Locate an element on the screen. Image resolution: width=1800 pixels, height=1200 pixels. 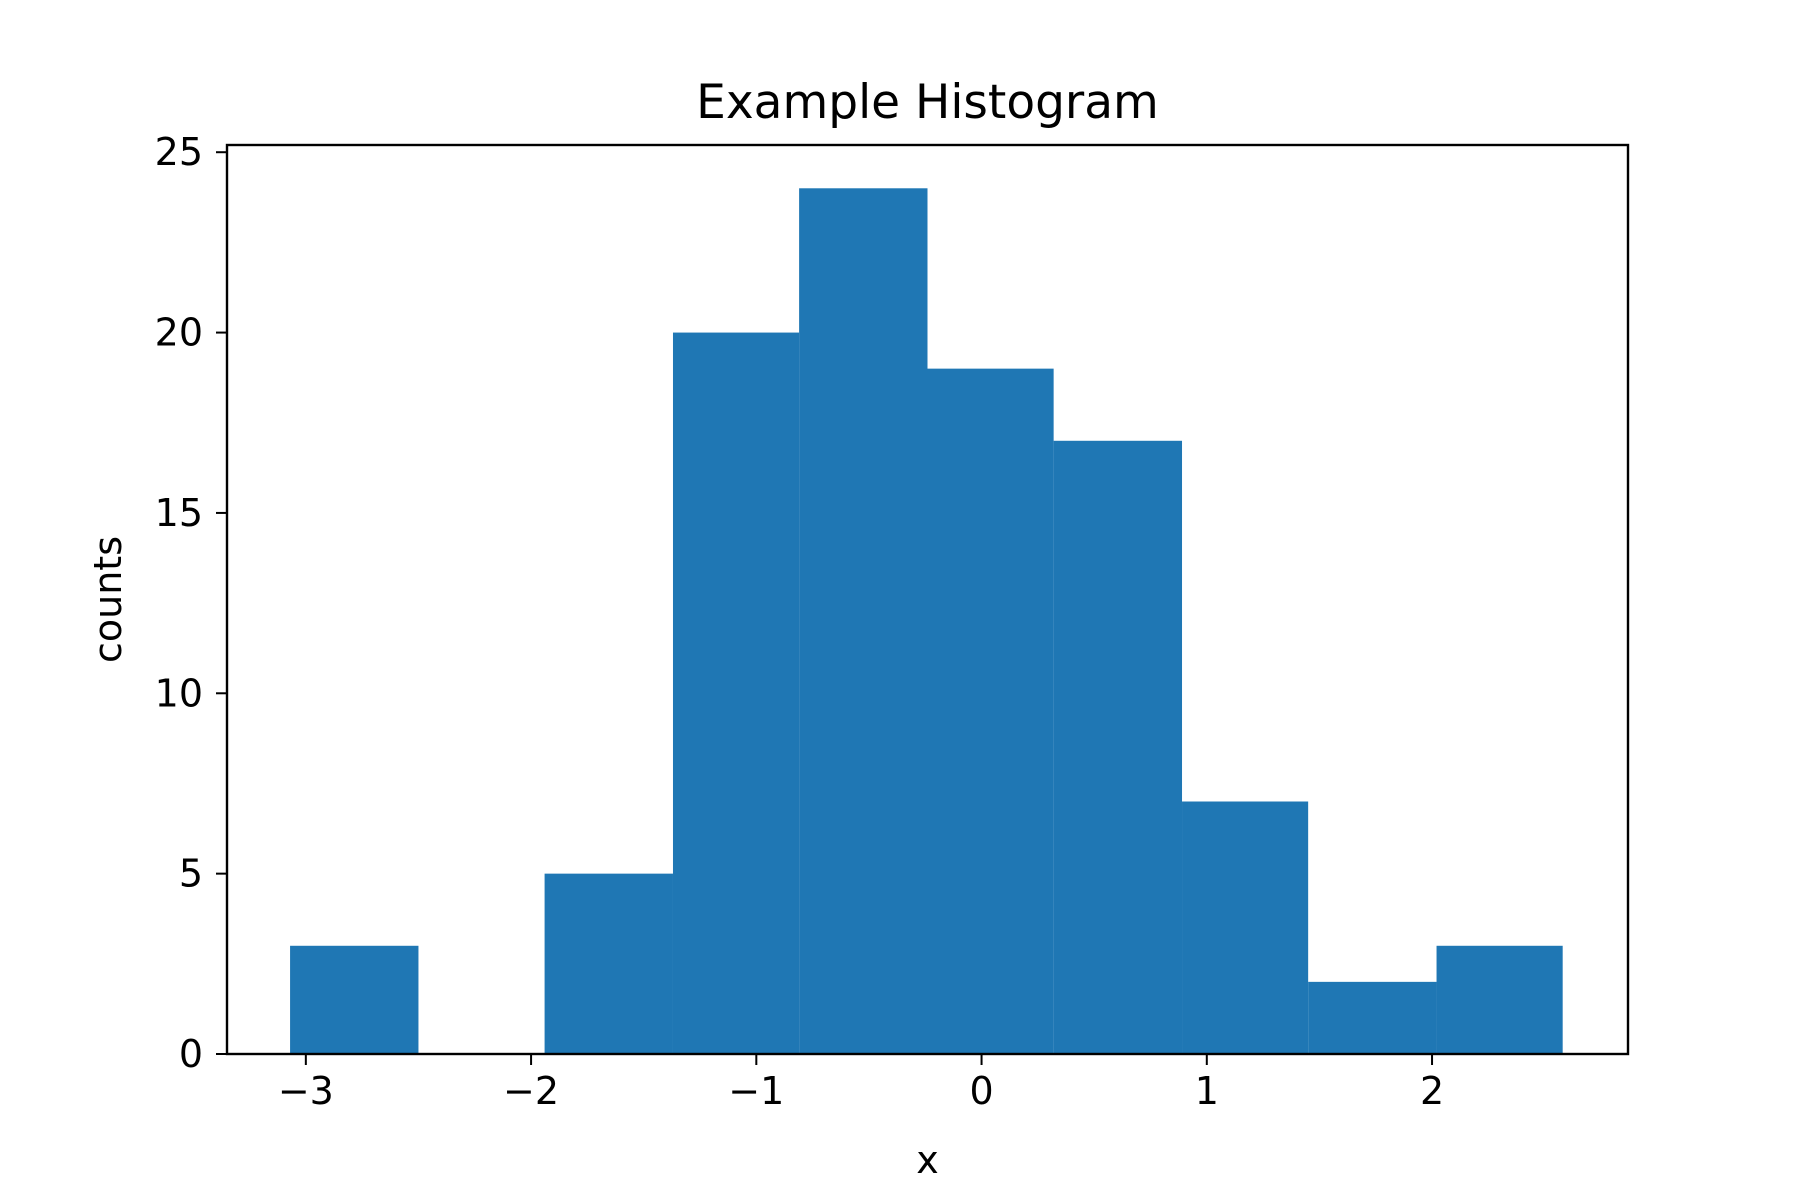
x-tick-label-1: −3 is located at coordinates (306, 1091).